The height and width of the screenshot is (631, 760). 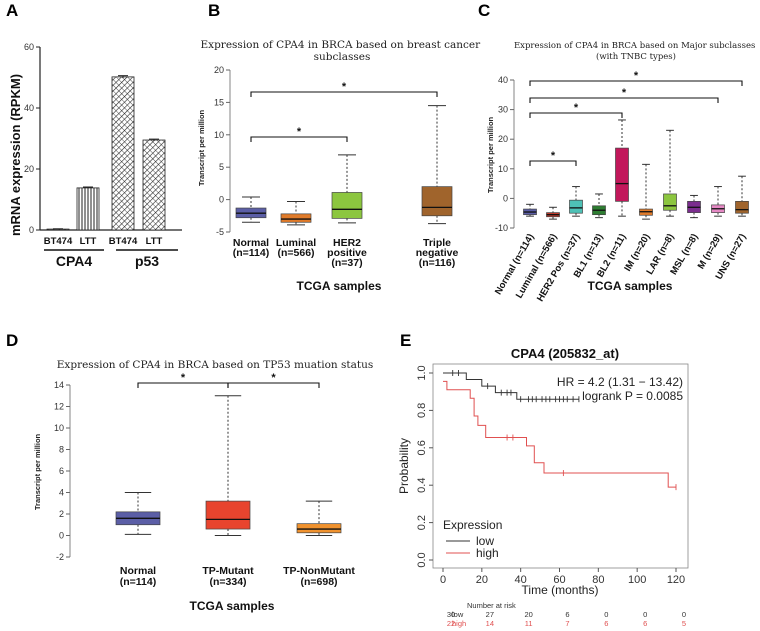 I want to click on panel-e-legend-high: high, so click(x=487, y=553).